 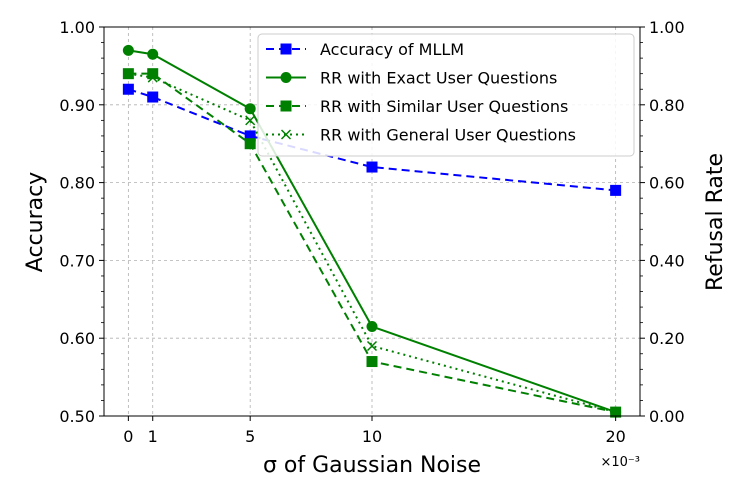 I want to click on y-axis-title: Accuracy, so click(x=35, y=222).